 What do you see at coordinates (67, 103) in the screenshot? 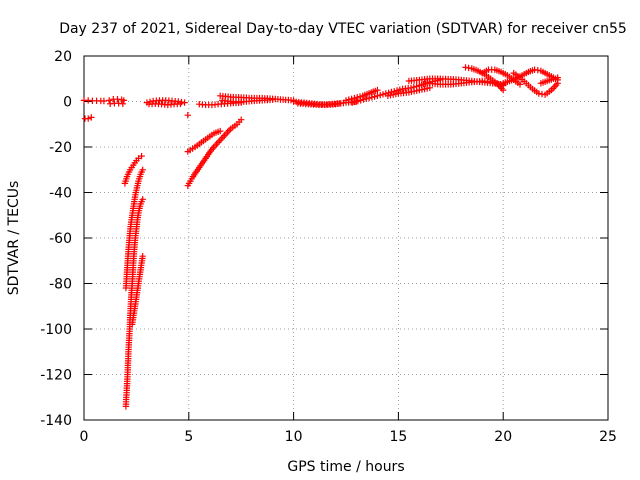
I see `y-tick-label: 0` at bounding box center [67, 103].